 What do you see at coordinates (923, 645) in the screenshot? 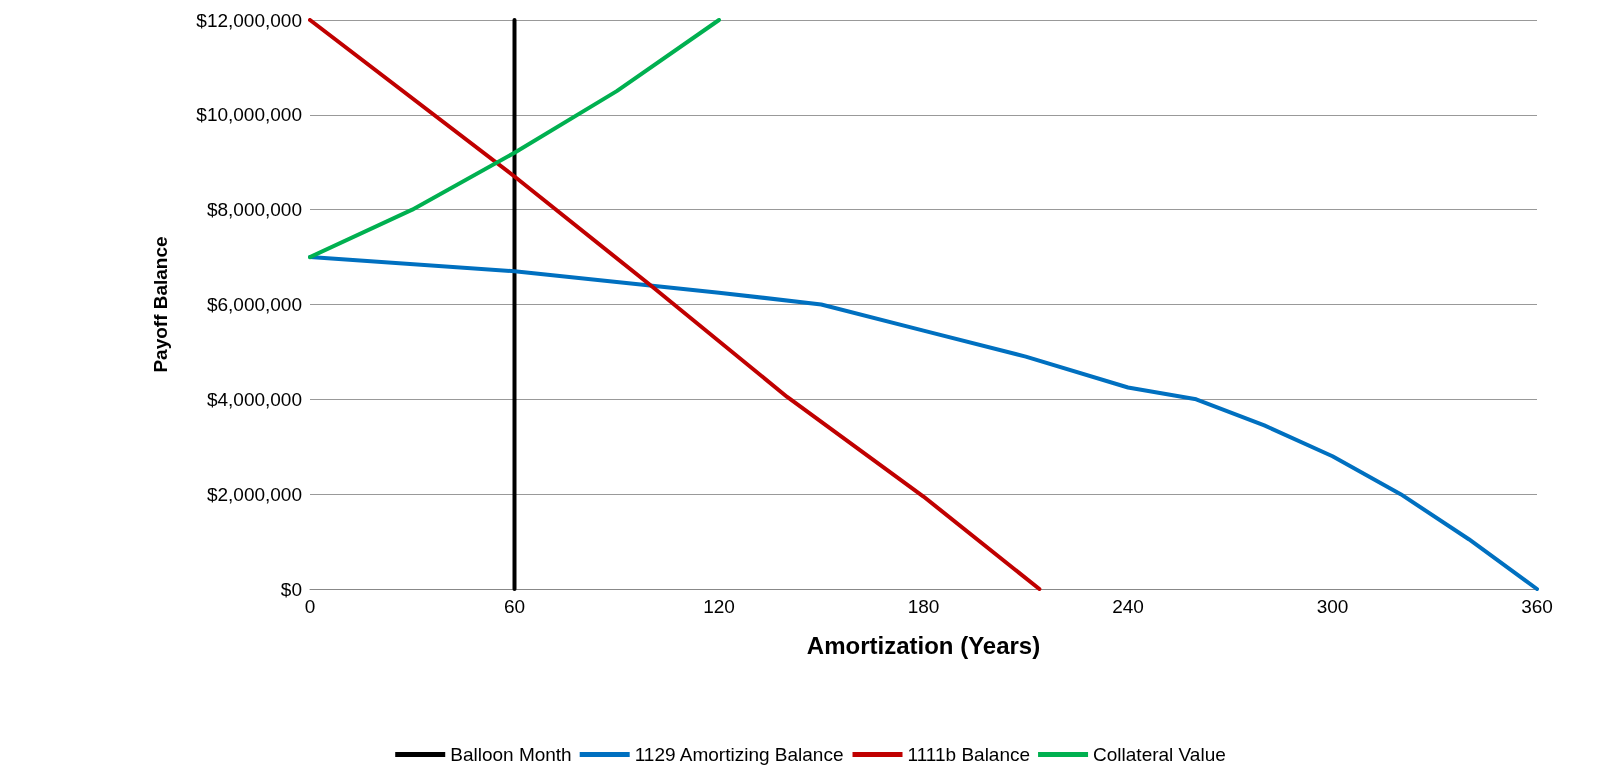
I see `x-axis-title: Amortization (Years)` at bounding box center [923, 645].